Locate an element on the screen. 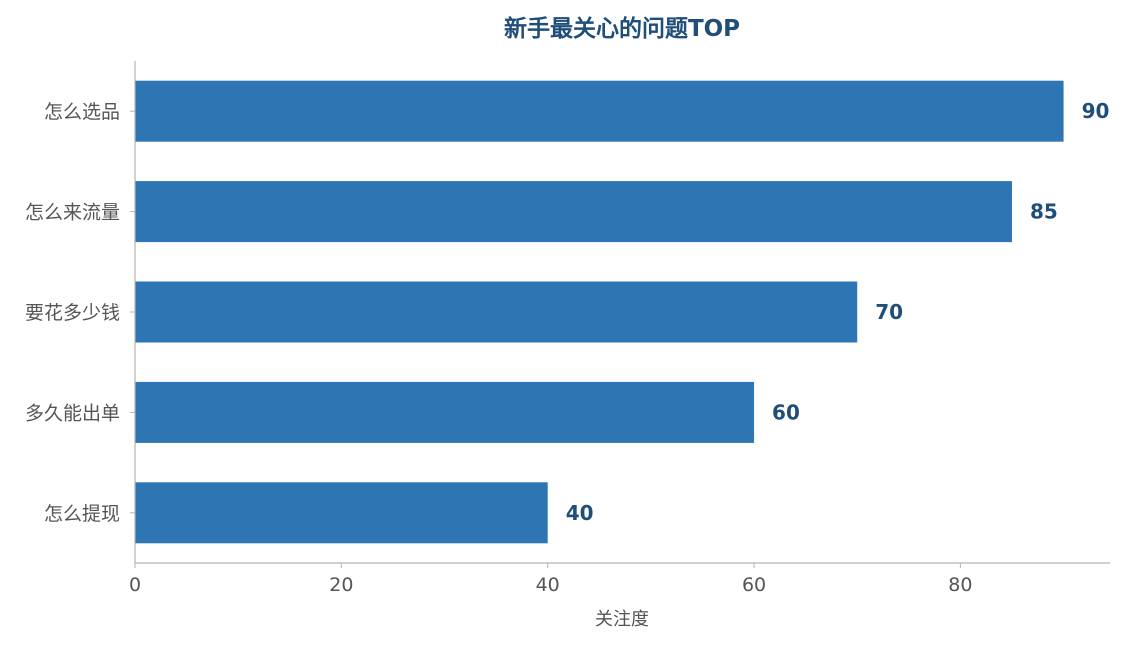 This screenshot has width=1124, height=649. x-tick-label: 80 is located at coordinates (960, 585).